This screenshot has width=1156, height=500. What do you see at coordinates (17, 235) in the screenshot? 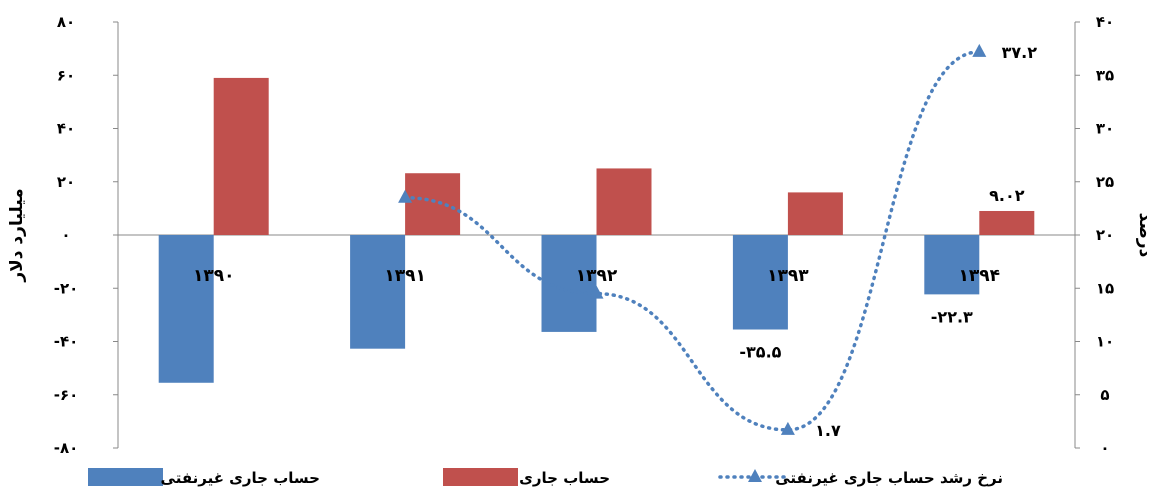
I see `left-axis-title: میلیارد دلار` at bounding box center [17, 235].